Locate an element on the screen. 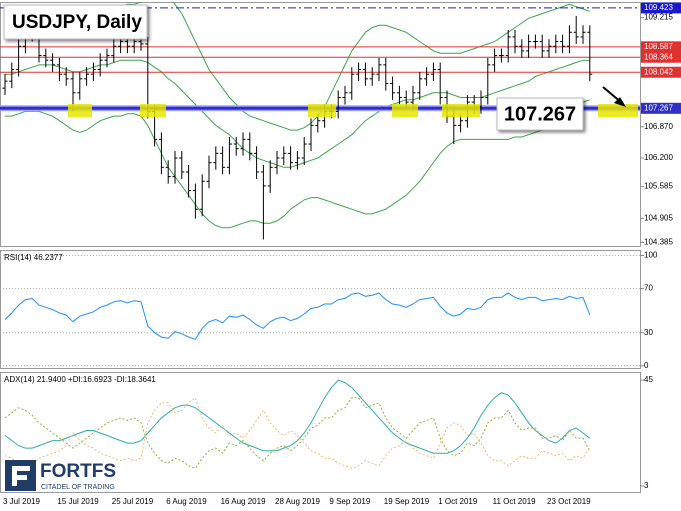  y-tick-label: 104.385 is located at coordinates (658, 242).